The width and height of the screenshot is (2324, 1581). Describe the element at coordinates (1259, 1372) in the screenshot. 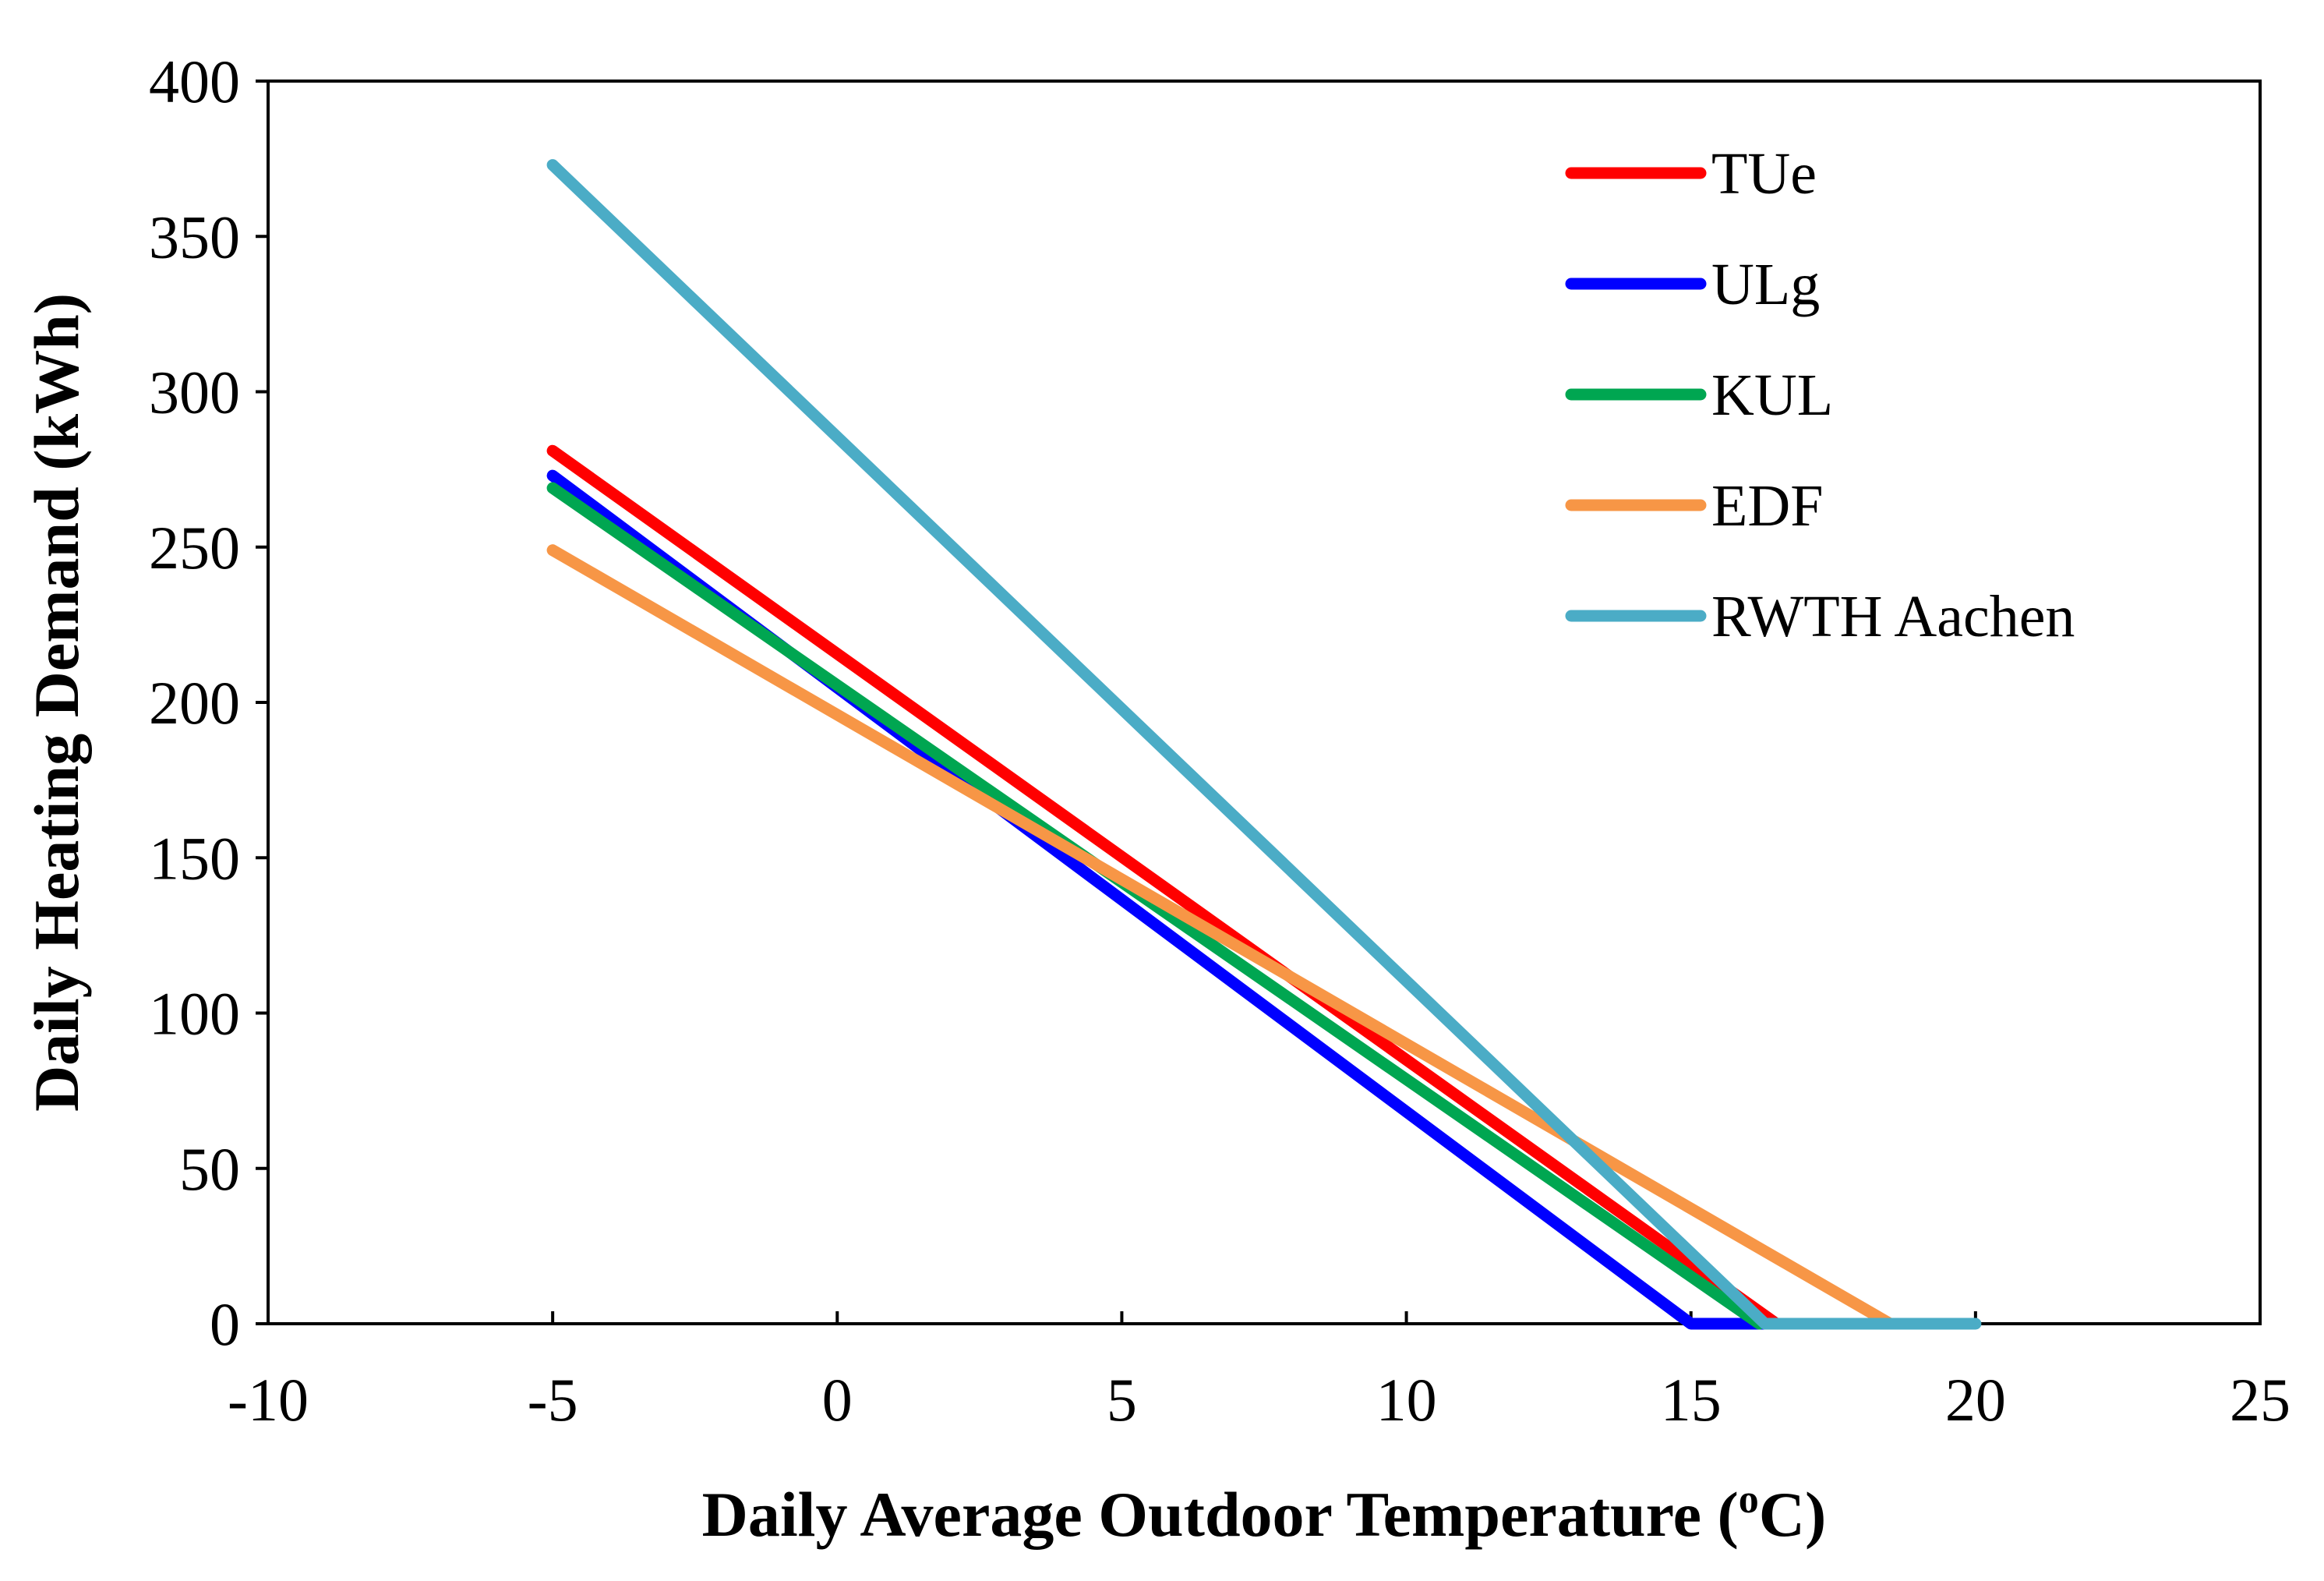

I see `x-axis-ticks: -10 -5 0 5 10 15 20 25` at that location.